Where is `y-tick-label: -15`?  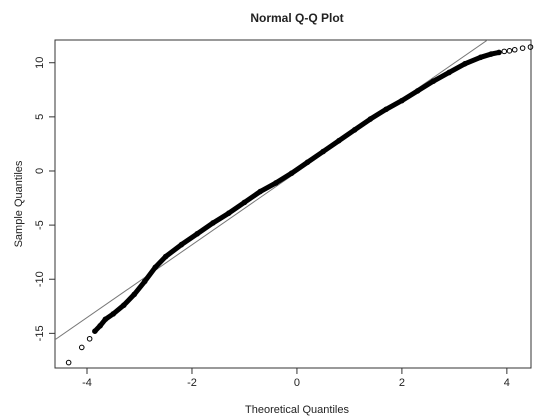 y-tick-label: -15 is located at coordinates (40, 333).